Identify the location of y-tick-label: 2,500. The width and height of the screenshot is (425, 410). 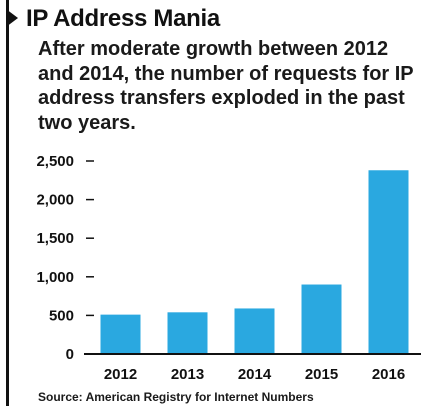
(55, 161).